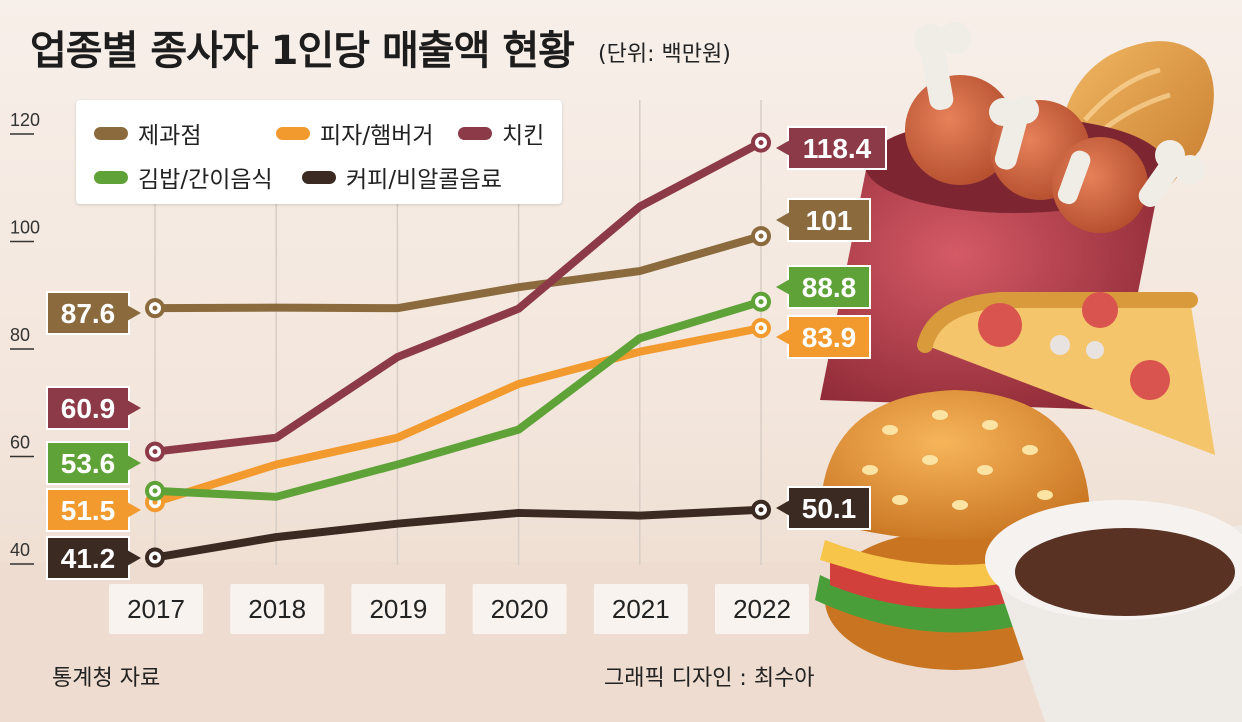  Describe the element at coordinates (20, 335) in the screenshot. I see `y-tick-label: 80` at that location.